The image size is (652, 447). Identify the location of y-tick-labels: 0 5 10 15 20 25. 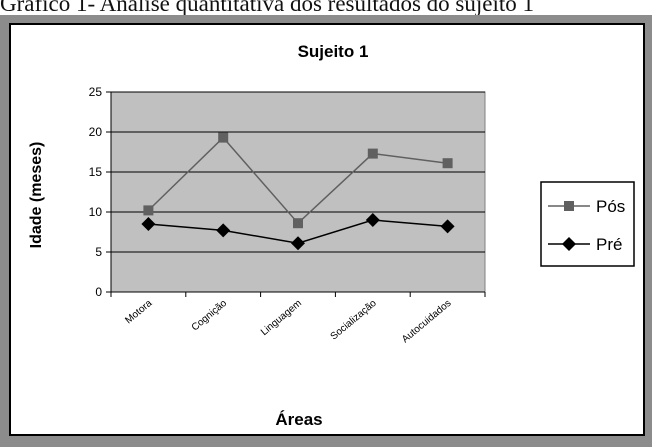
(96, 192).